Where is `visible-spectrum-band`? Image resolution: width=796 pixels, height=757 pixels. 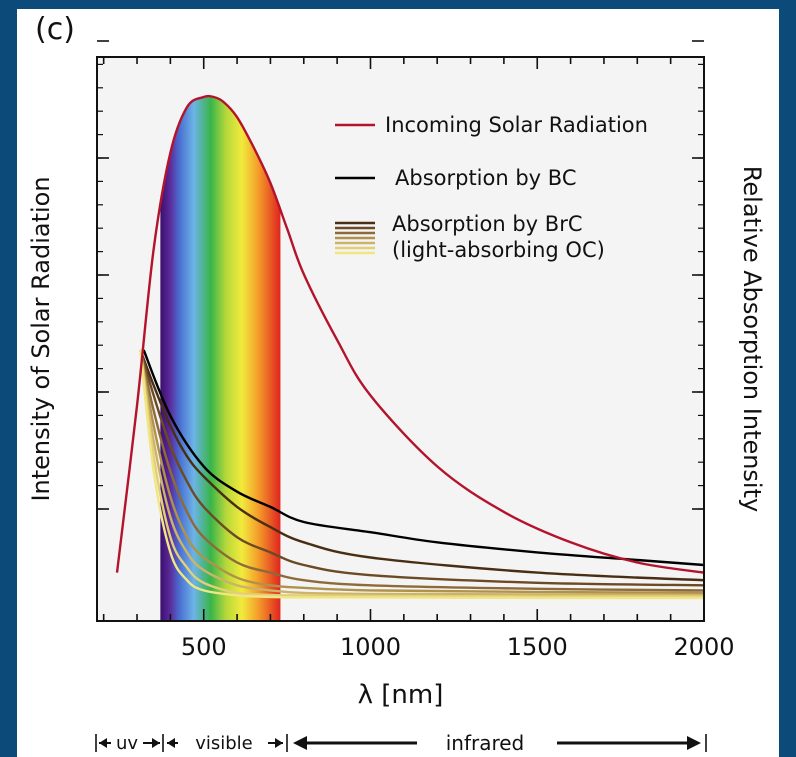 visible-spectrum-band is located at coordinates (220, 358).